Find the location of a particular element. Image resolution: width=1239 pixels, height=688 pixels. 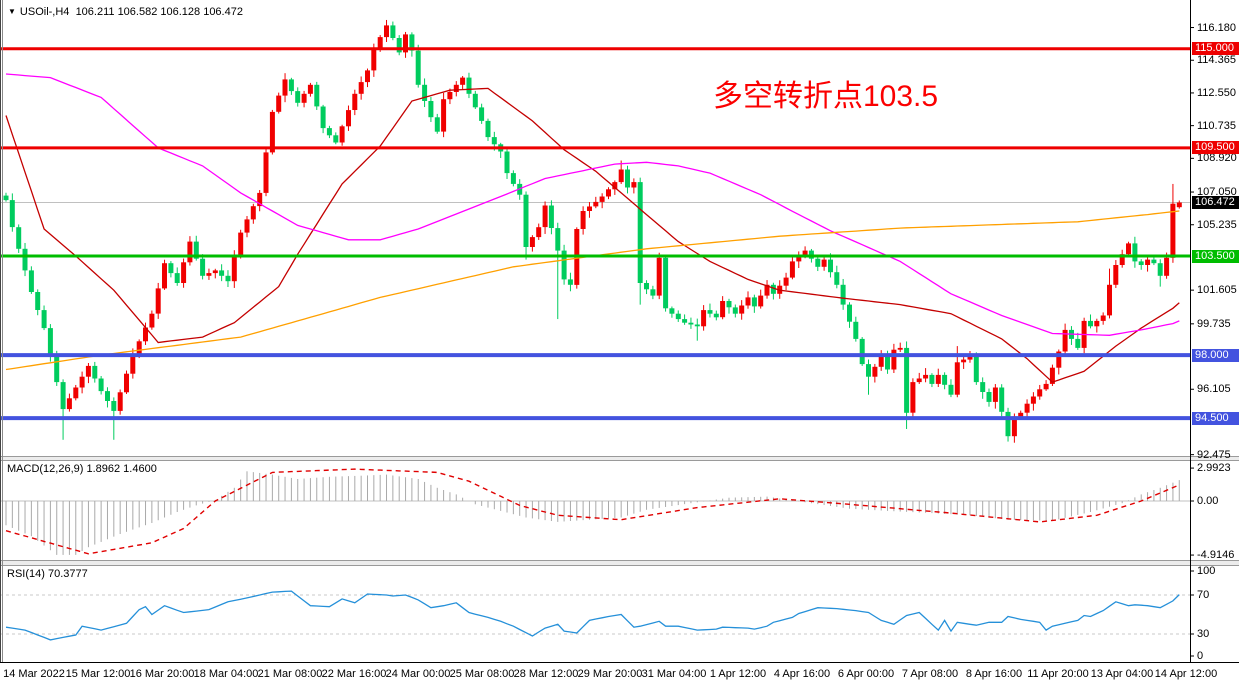

price-level-badge: 115.000 is located at coordinates (1215, 48).